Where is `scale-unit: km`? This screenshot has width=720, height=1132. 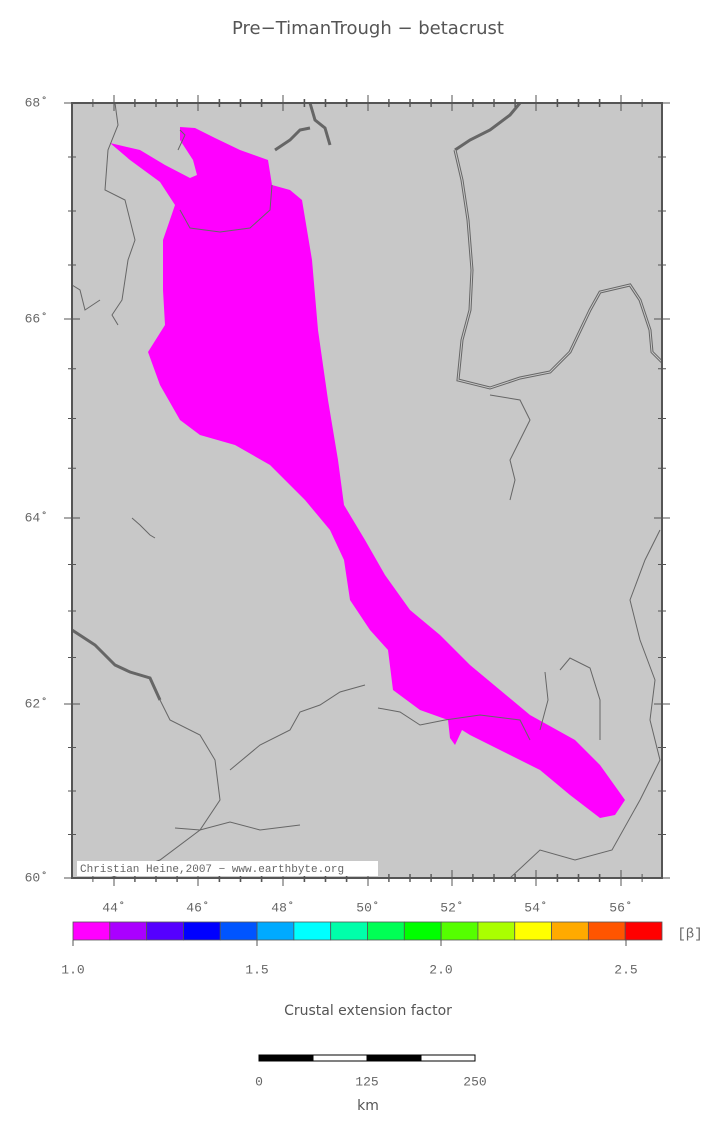
scale-unit: km is located at coordinates (368, 1106).